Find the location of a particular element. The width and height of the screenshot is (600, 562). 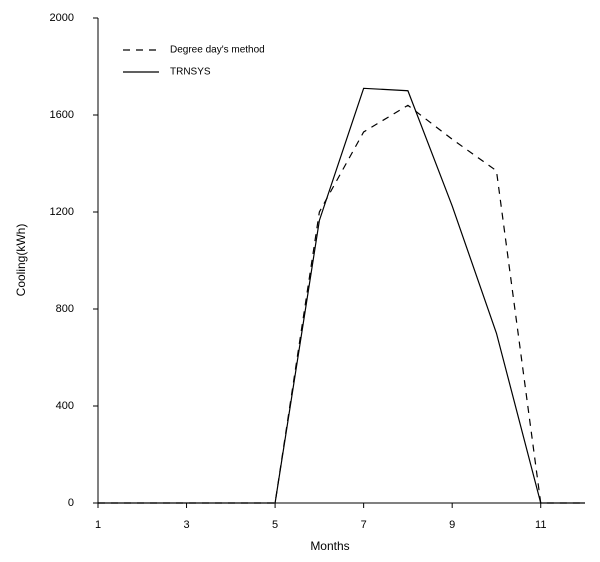

legend-label: TRNSYS is located at coordinates (190, 72).